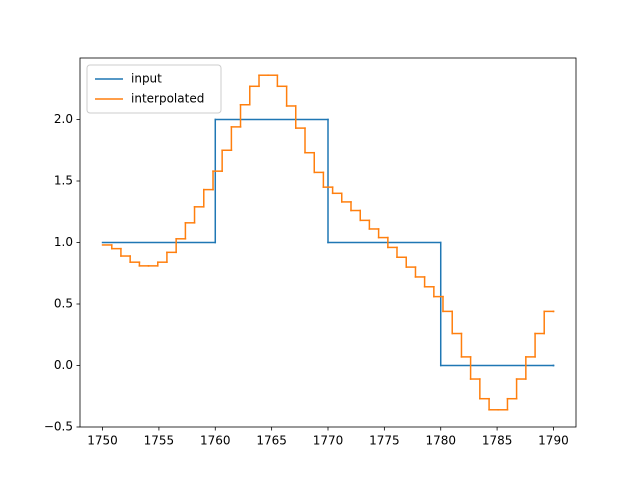  Describe the element at coordinates (154, 89) in the screenshot. I see `legend-box` at that location.